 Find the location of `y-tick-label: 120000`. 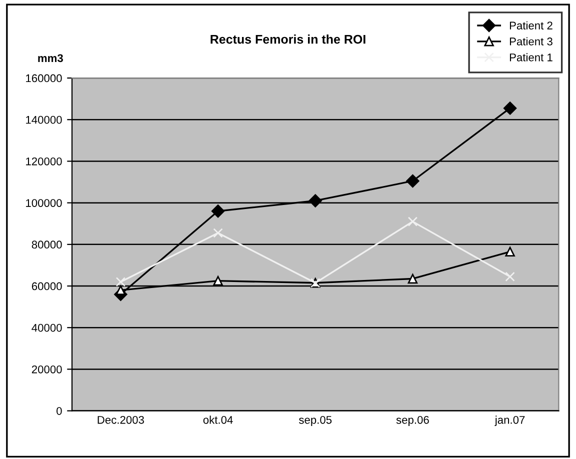

y-tick-label: 120000 is located at coordinates (44, 161).